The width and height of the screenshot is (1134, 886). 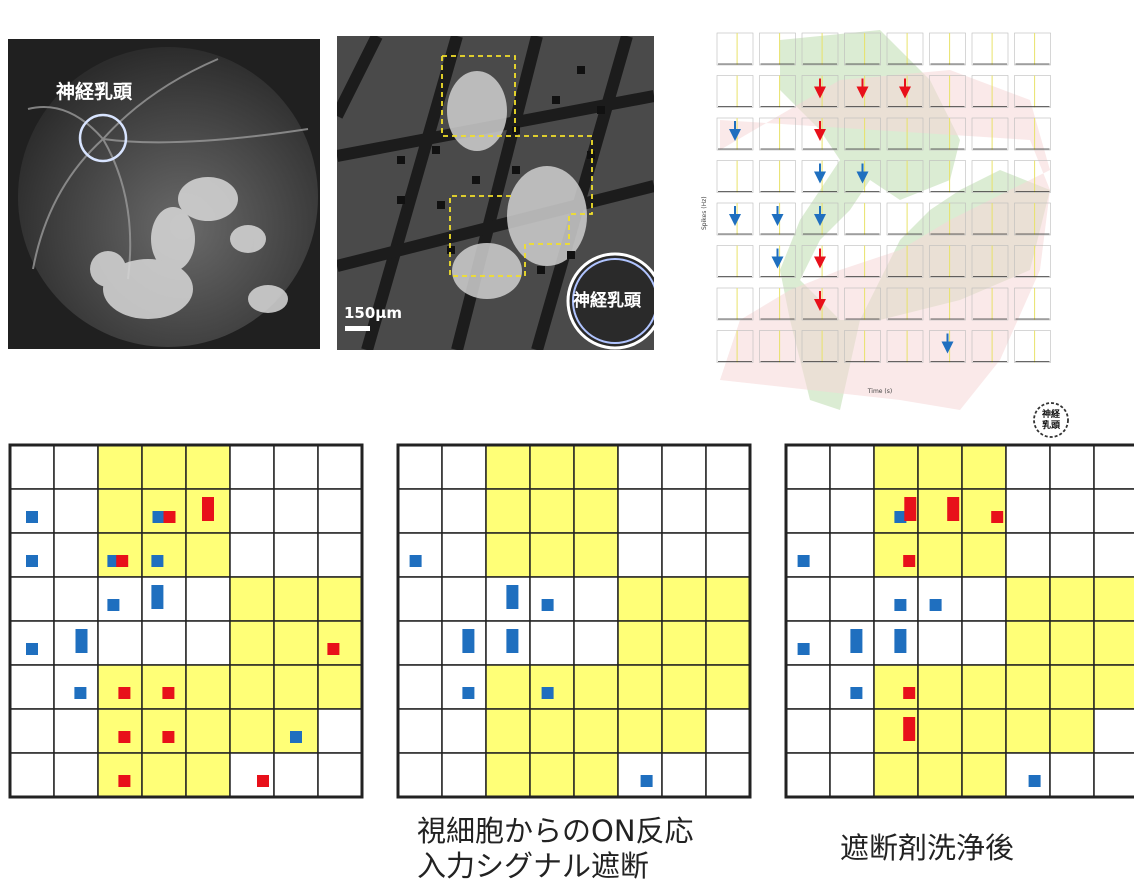 I want to click on caption-middle-line2: 入力シグナル遮断, so click(x=533, y=866).